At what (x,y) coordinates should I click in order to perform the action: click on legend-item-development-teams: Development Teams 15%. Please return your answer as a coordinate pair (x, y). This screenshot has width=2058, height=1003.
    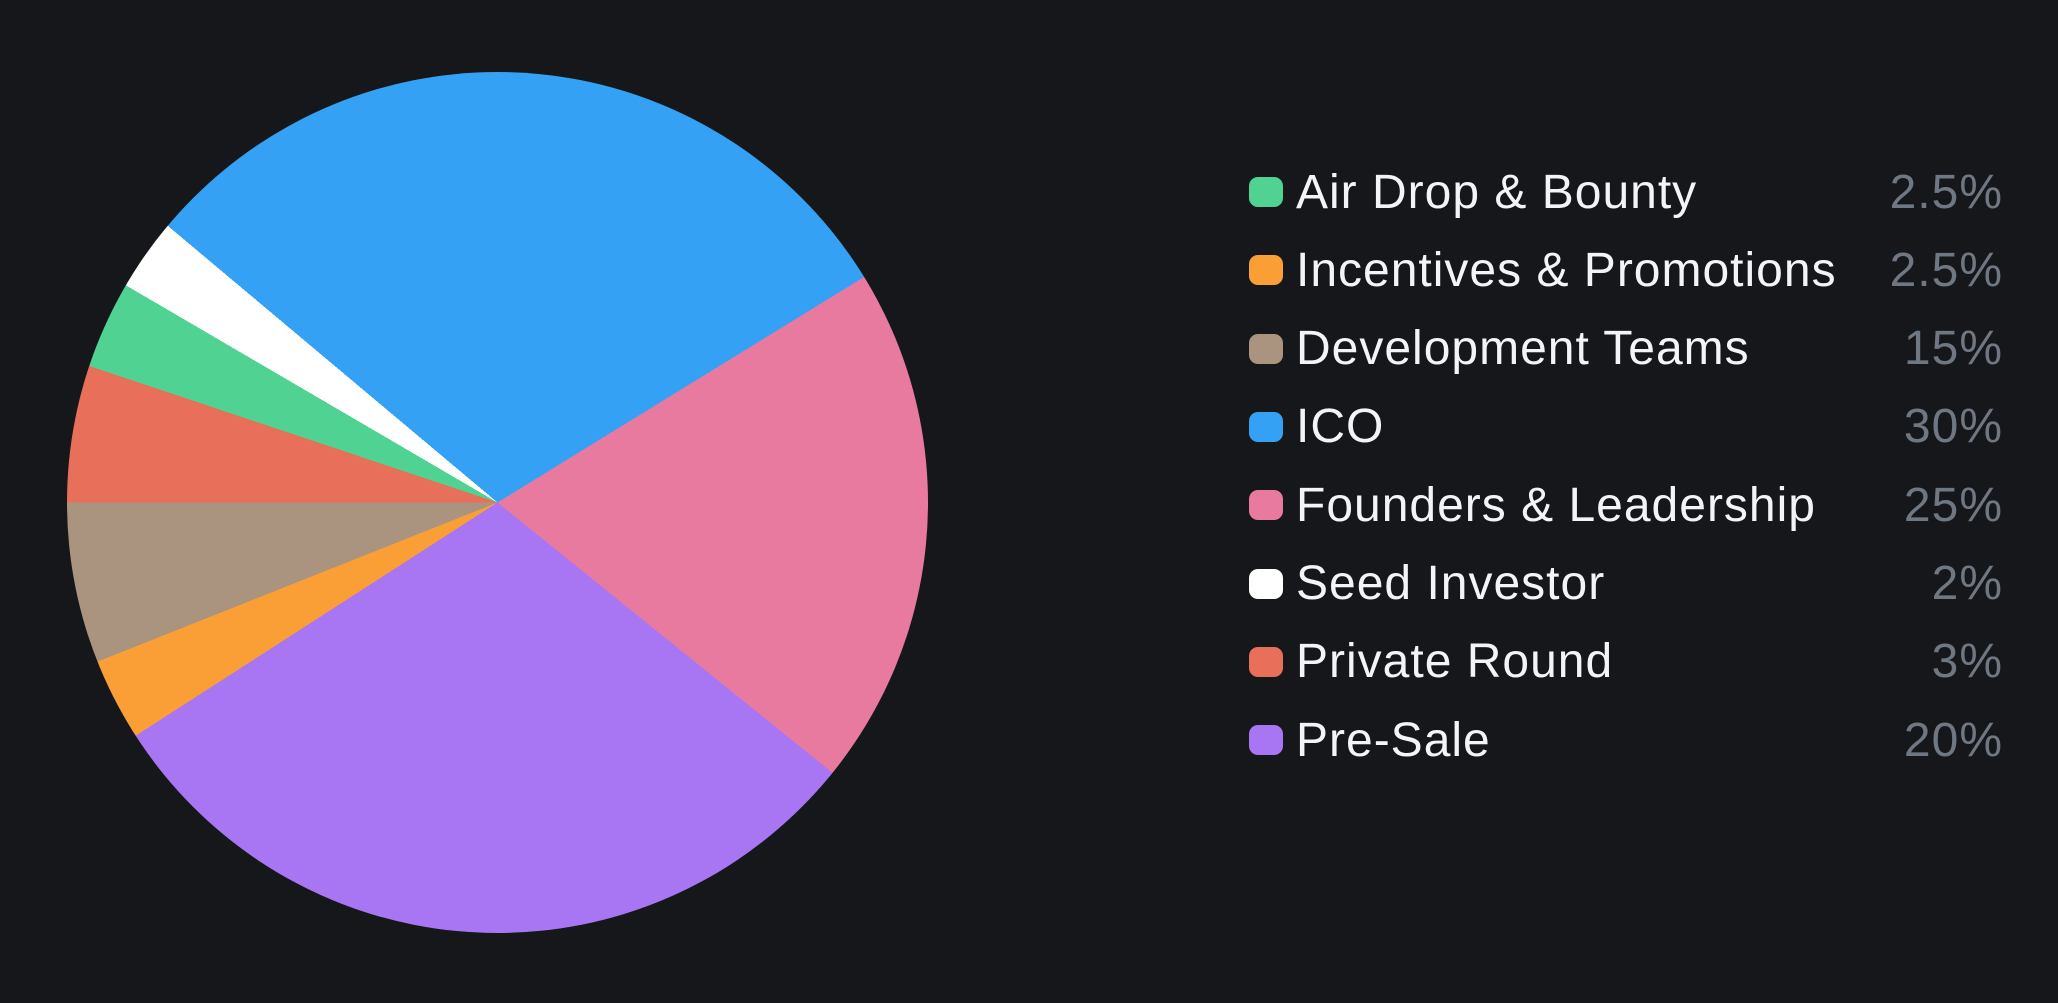
    Looking at the image, I should click on (1626, 349).